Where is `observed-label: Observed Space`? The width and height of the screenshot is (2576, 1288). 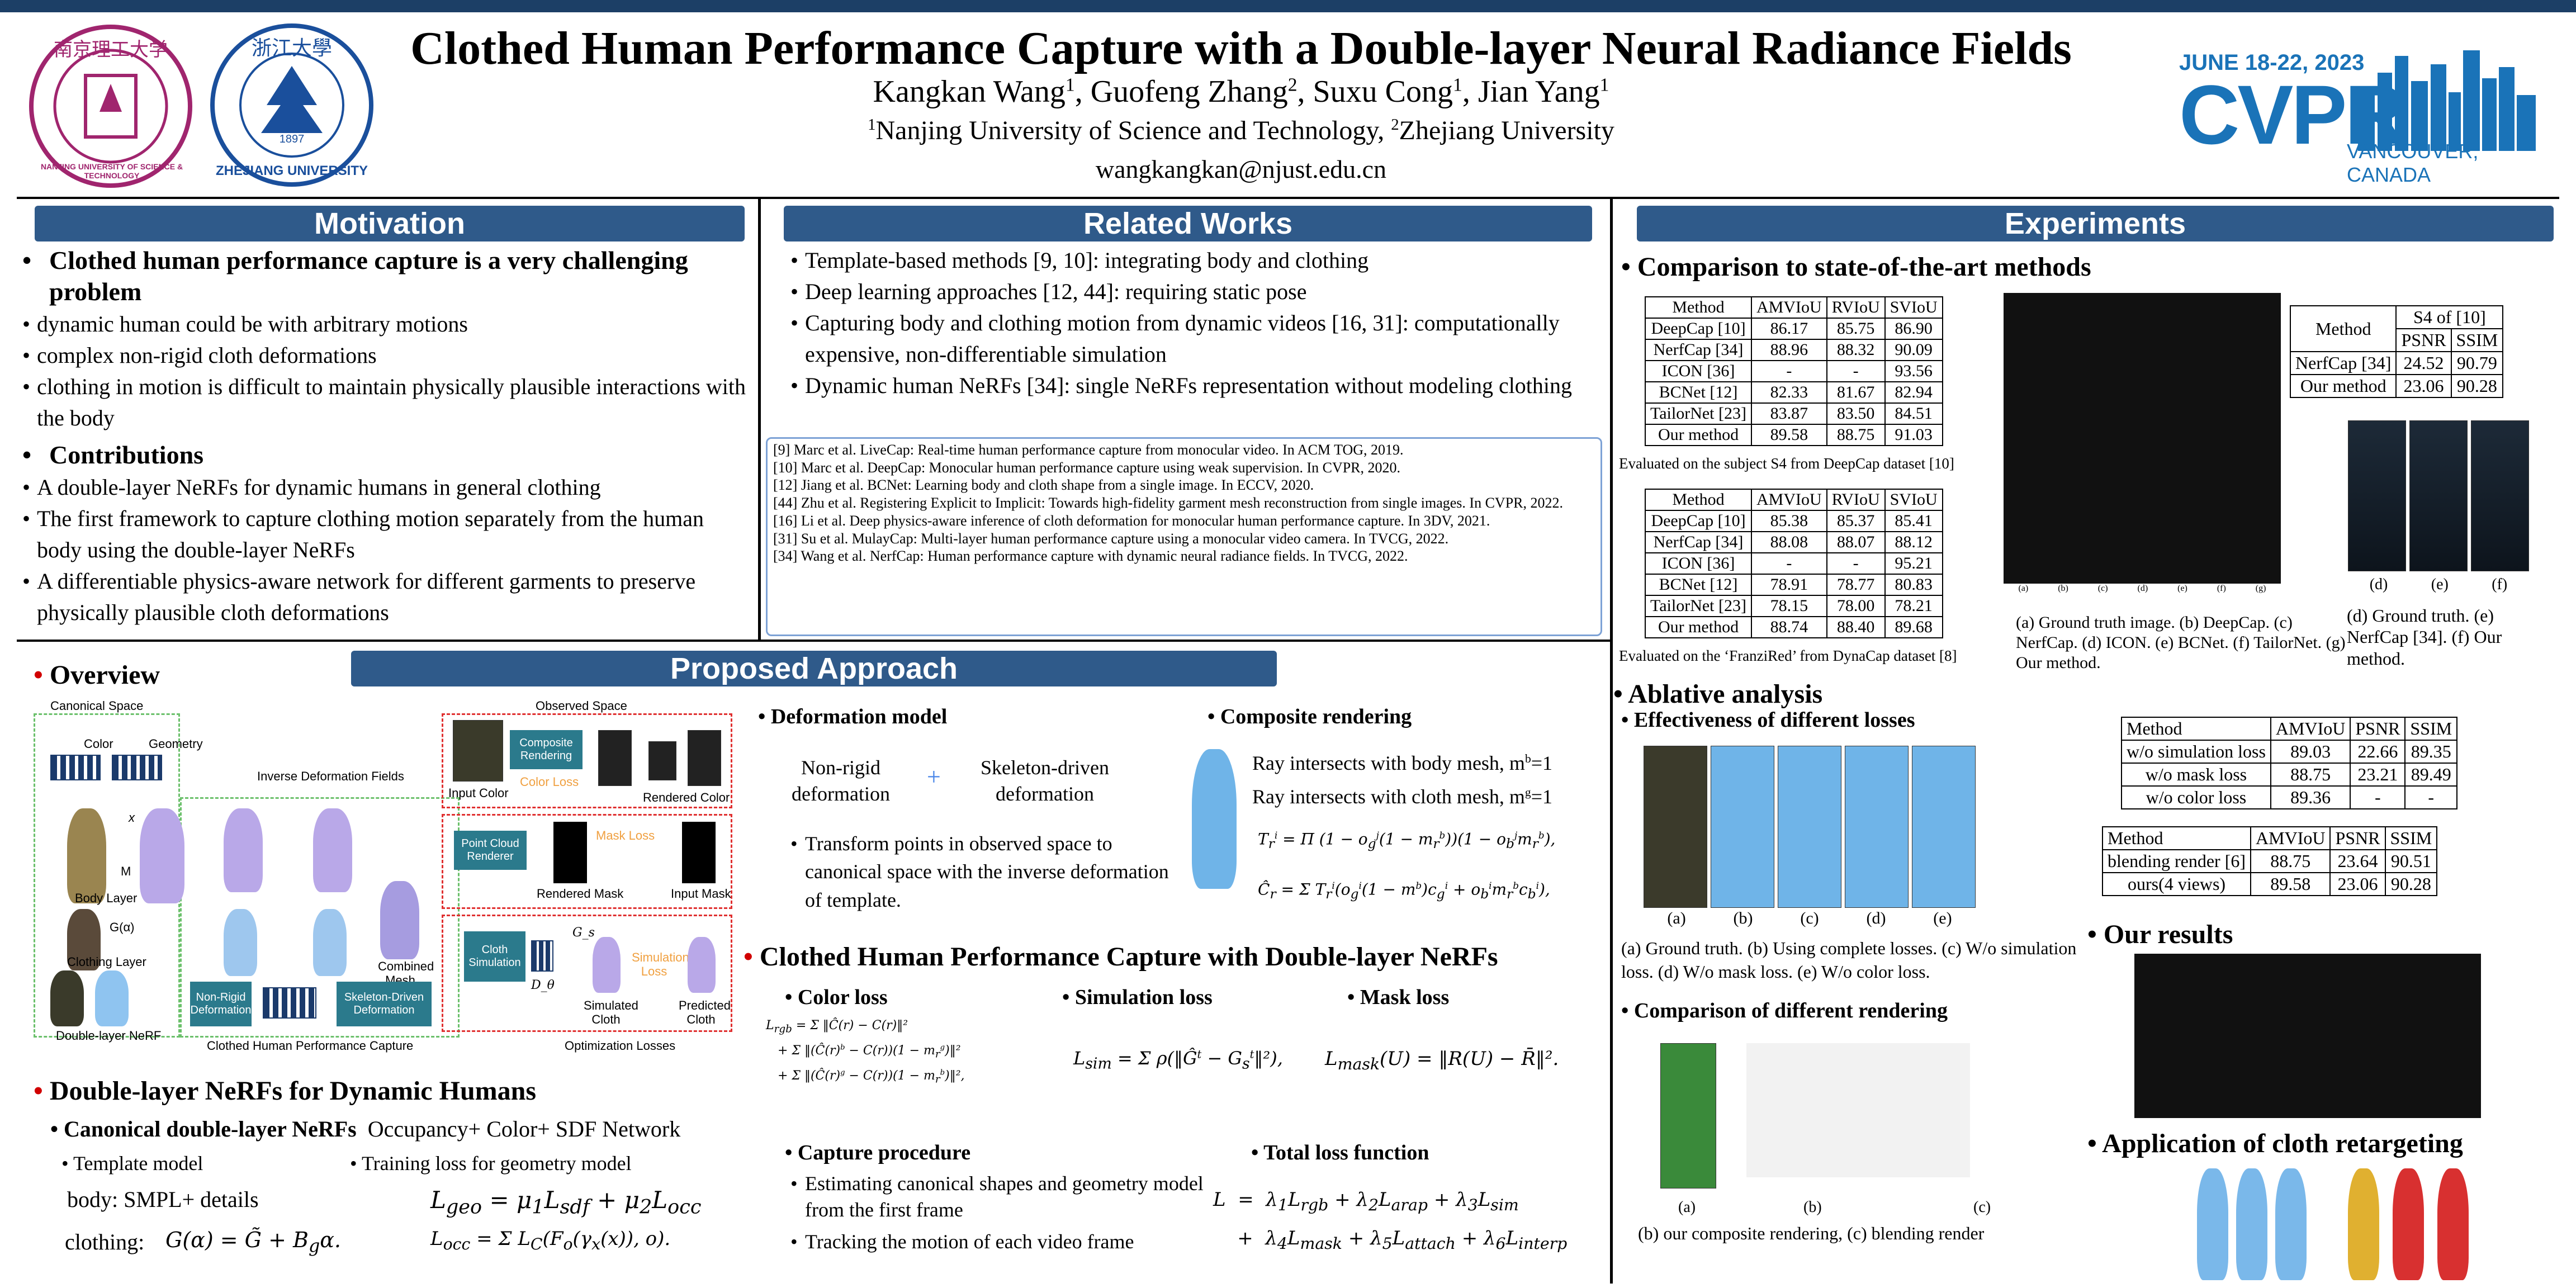
observed-label: Observed Space is located at coordinates (581, 706).